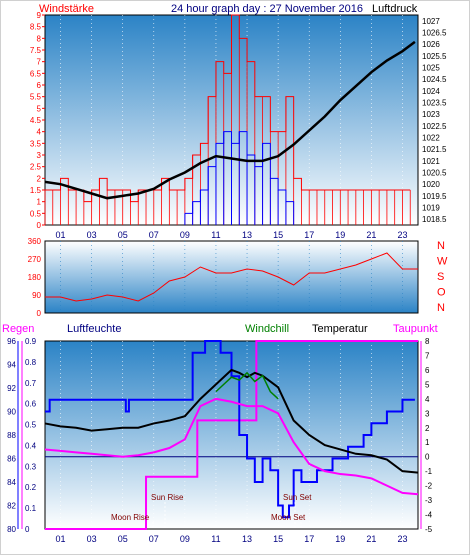 The width and height of the screenshot is (470, 556). What do you see at coordinates (35, 277) in the screenshot?
I see `direction-tick-label: 180` at bounding box center [35, 277].